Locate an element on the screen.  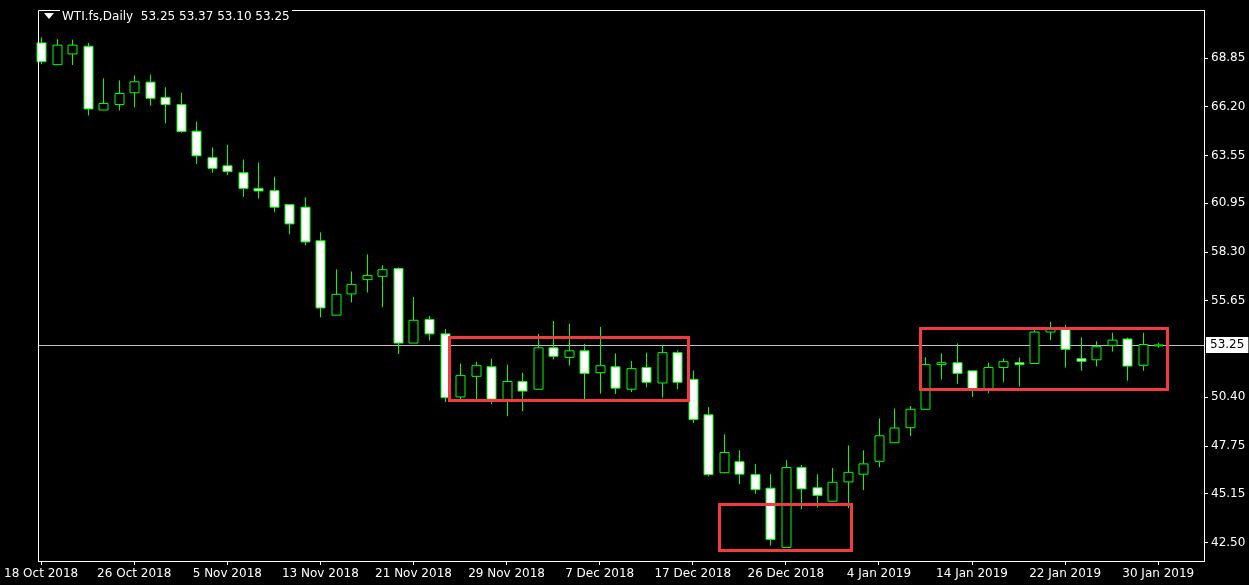
y-tick-label: 58.30 is located at coordinates (1228, 251).